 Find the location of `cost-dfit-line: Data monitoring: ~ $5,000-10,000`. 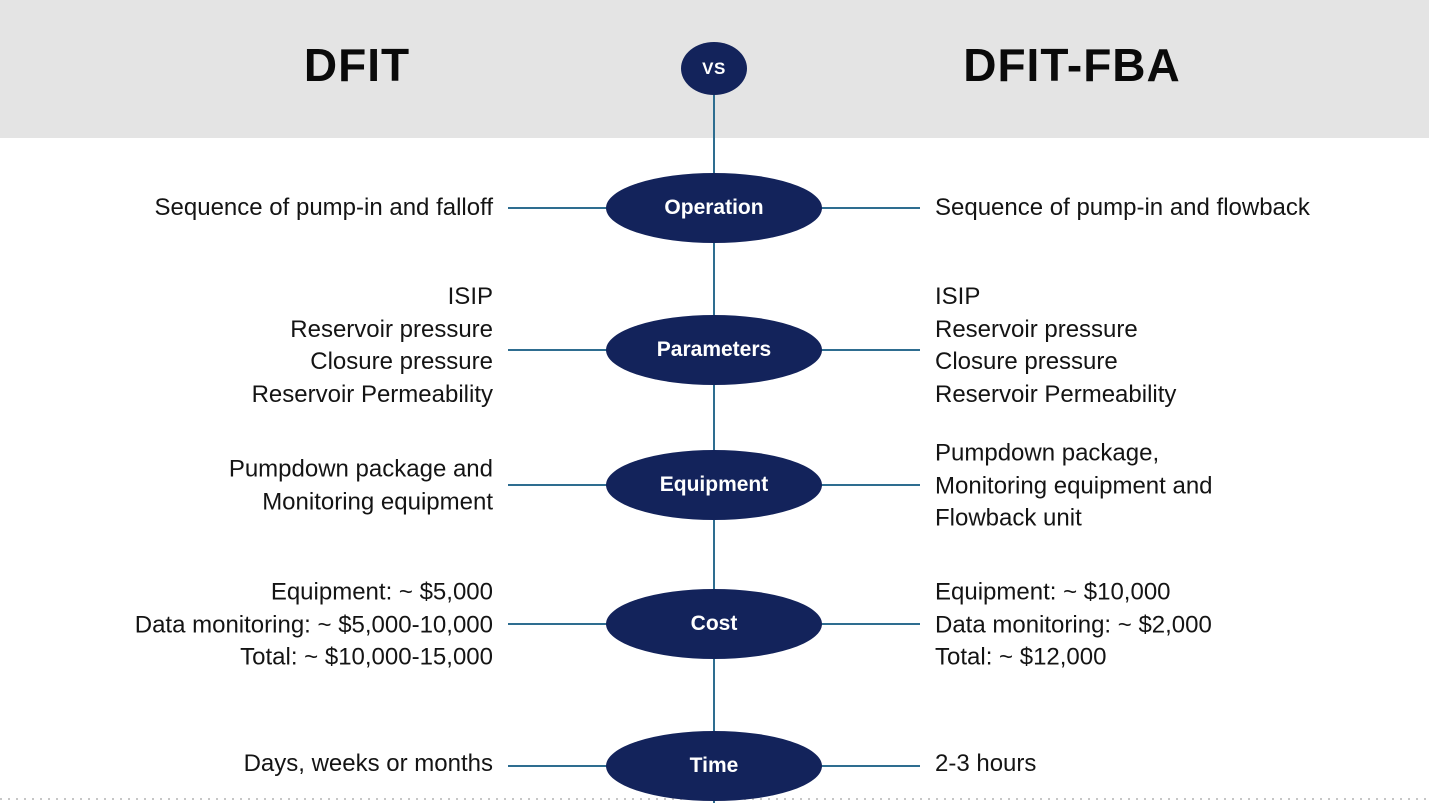

cost-dfit-line: Data monitoring: ~ $5,000-10,000 is located at coordinates (313, 624).